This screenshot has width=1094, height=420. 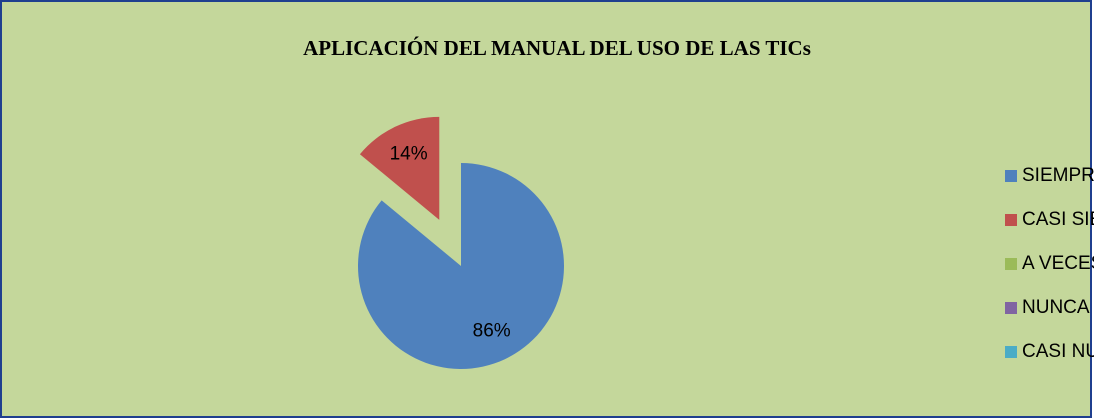 I want to click on data-label: 14%, so click(x=409, y=154).